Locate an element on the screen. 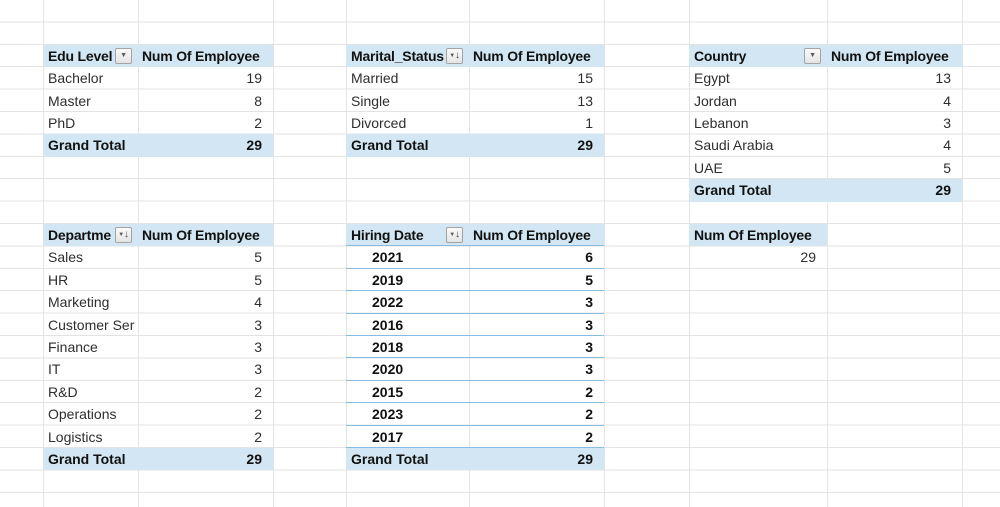  row-label-cell: Lebanon is located at coordinates (721, 122).